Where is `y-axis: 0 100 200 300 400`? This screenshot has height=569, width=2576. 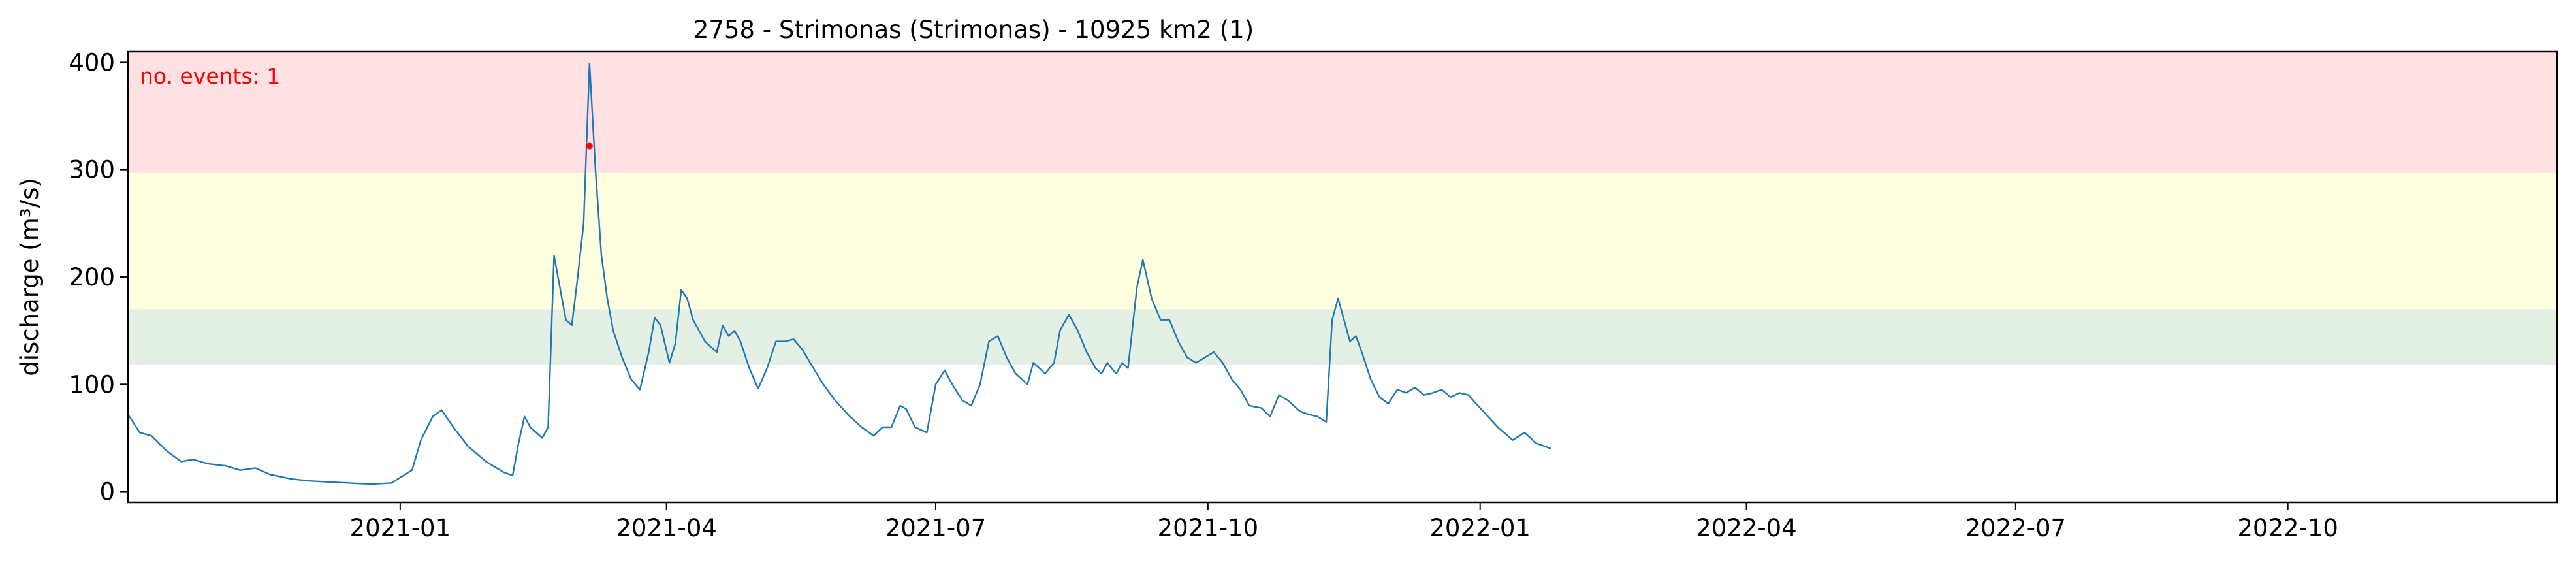
y-axis: 0 100 200 300 400 is located at coordinates (98, 277).